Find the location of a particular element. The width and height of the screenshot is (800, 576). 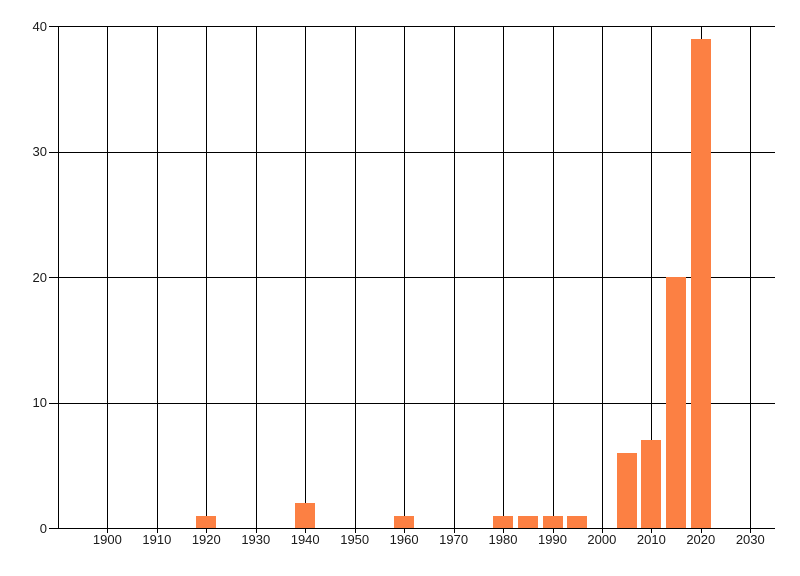

x-tick-label: 2030 is located at coordinates (750, 539).